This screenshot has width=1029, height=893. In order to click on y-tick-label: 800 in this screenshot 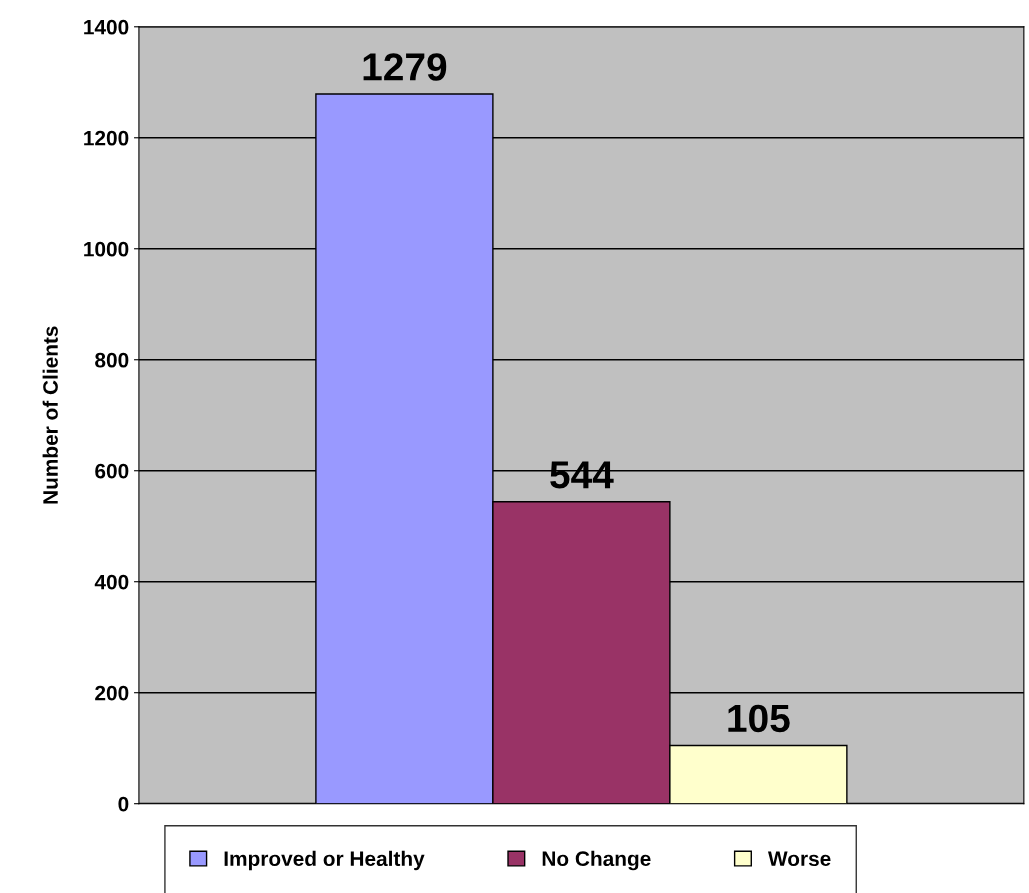, I will do `click(112, 360)`.